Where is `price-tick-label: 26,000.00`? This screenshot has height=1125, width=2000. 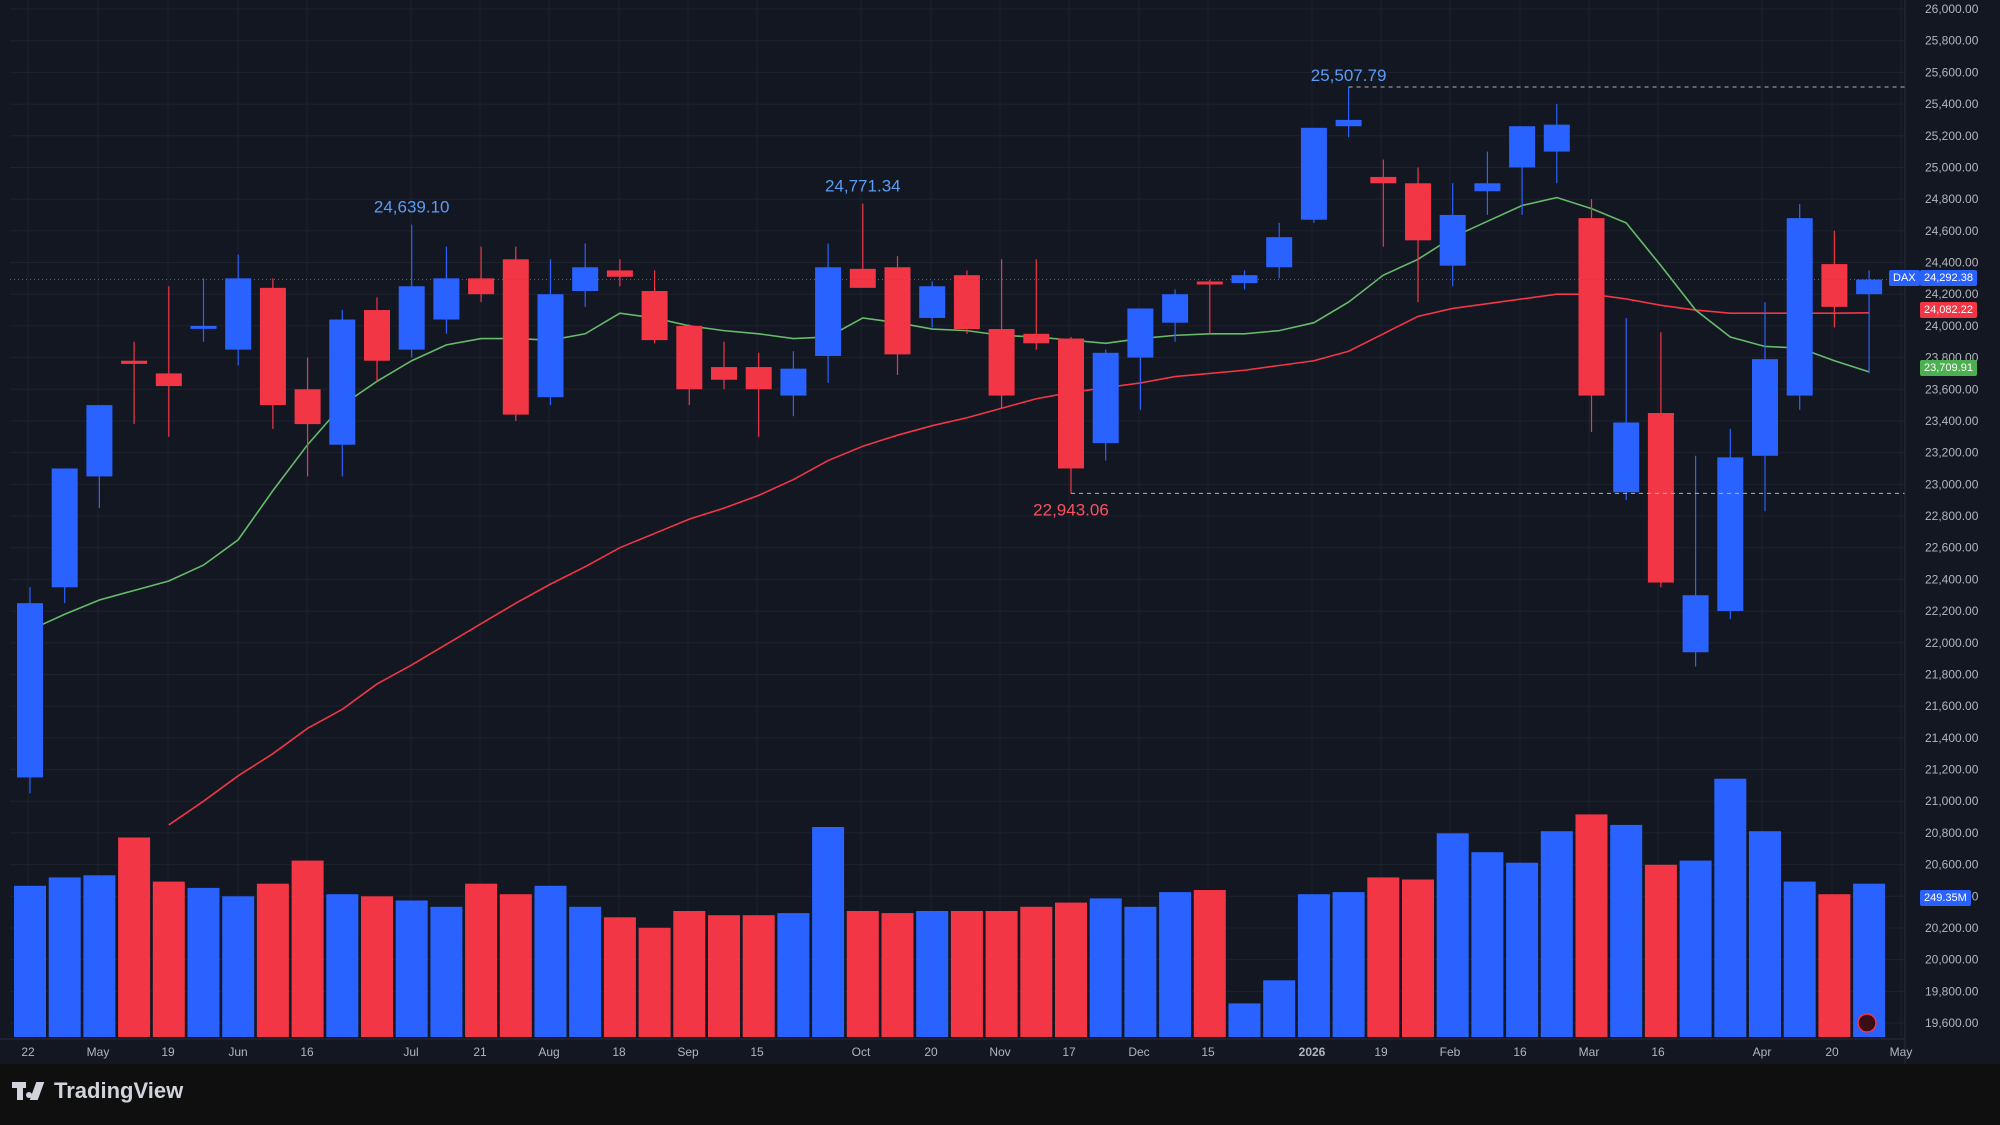
price-tick-label: 26,000.00 is located at coordinates (1952, 9).